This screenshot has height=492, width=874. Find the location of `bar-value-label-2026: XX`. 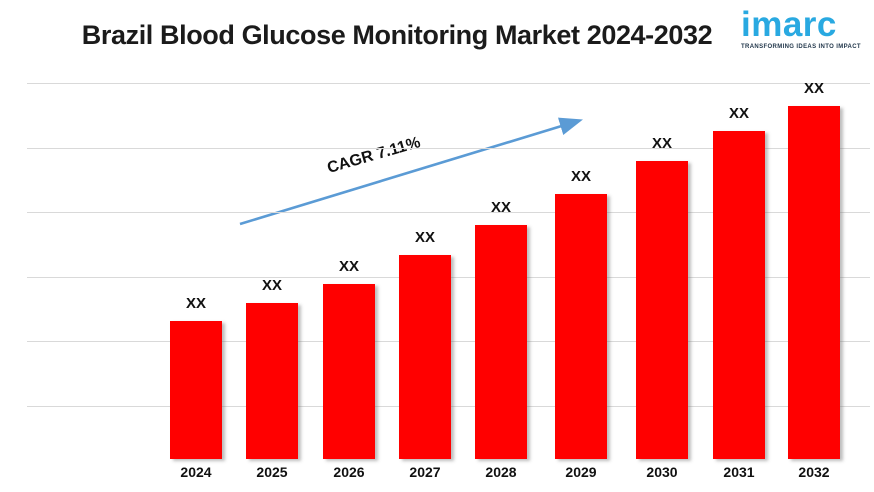

bar-value-label-2026: XX is located at coordinates (348, 266).